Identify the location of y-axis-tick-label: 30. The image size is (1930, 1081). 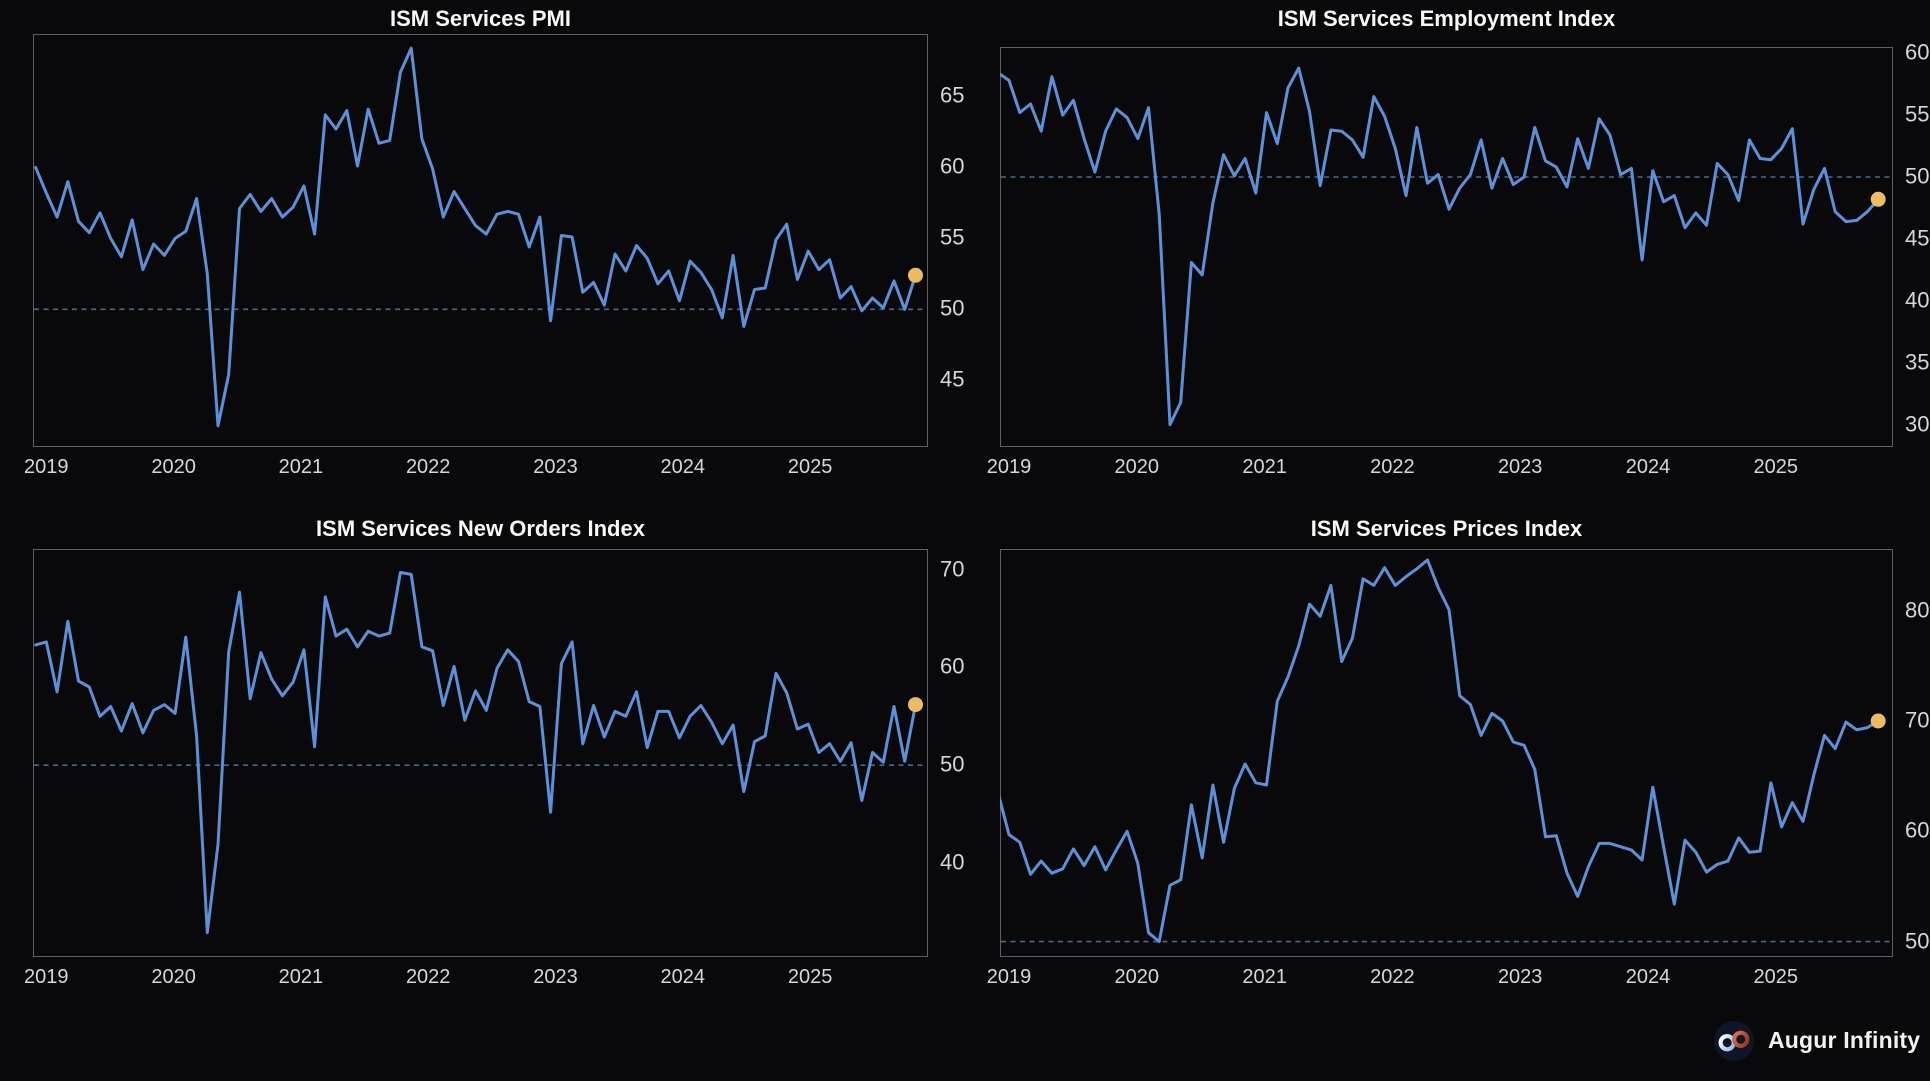
(1917, 424).